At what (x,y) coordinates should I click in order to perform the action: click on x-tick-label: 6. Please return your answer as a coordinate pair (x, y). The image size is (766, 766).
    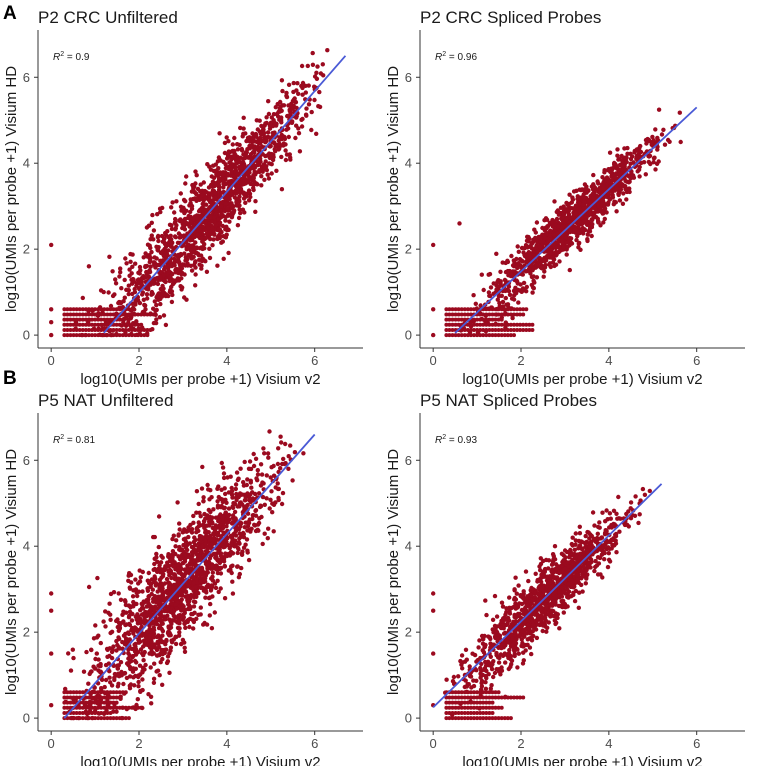
    Looking at the image, I should click on (314, 360).